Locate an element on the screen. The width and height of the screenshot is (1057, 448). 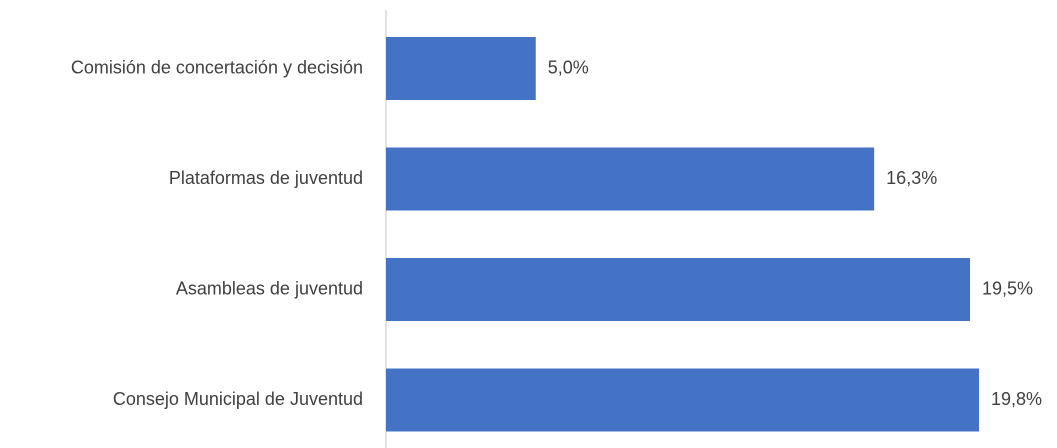
value-label: 19,8% is located at coordinates (1016, 399).